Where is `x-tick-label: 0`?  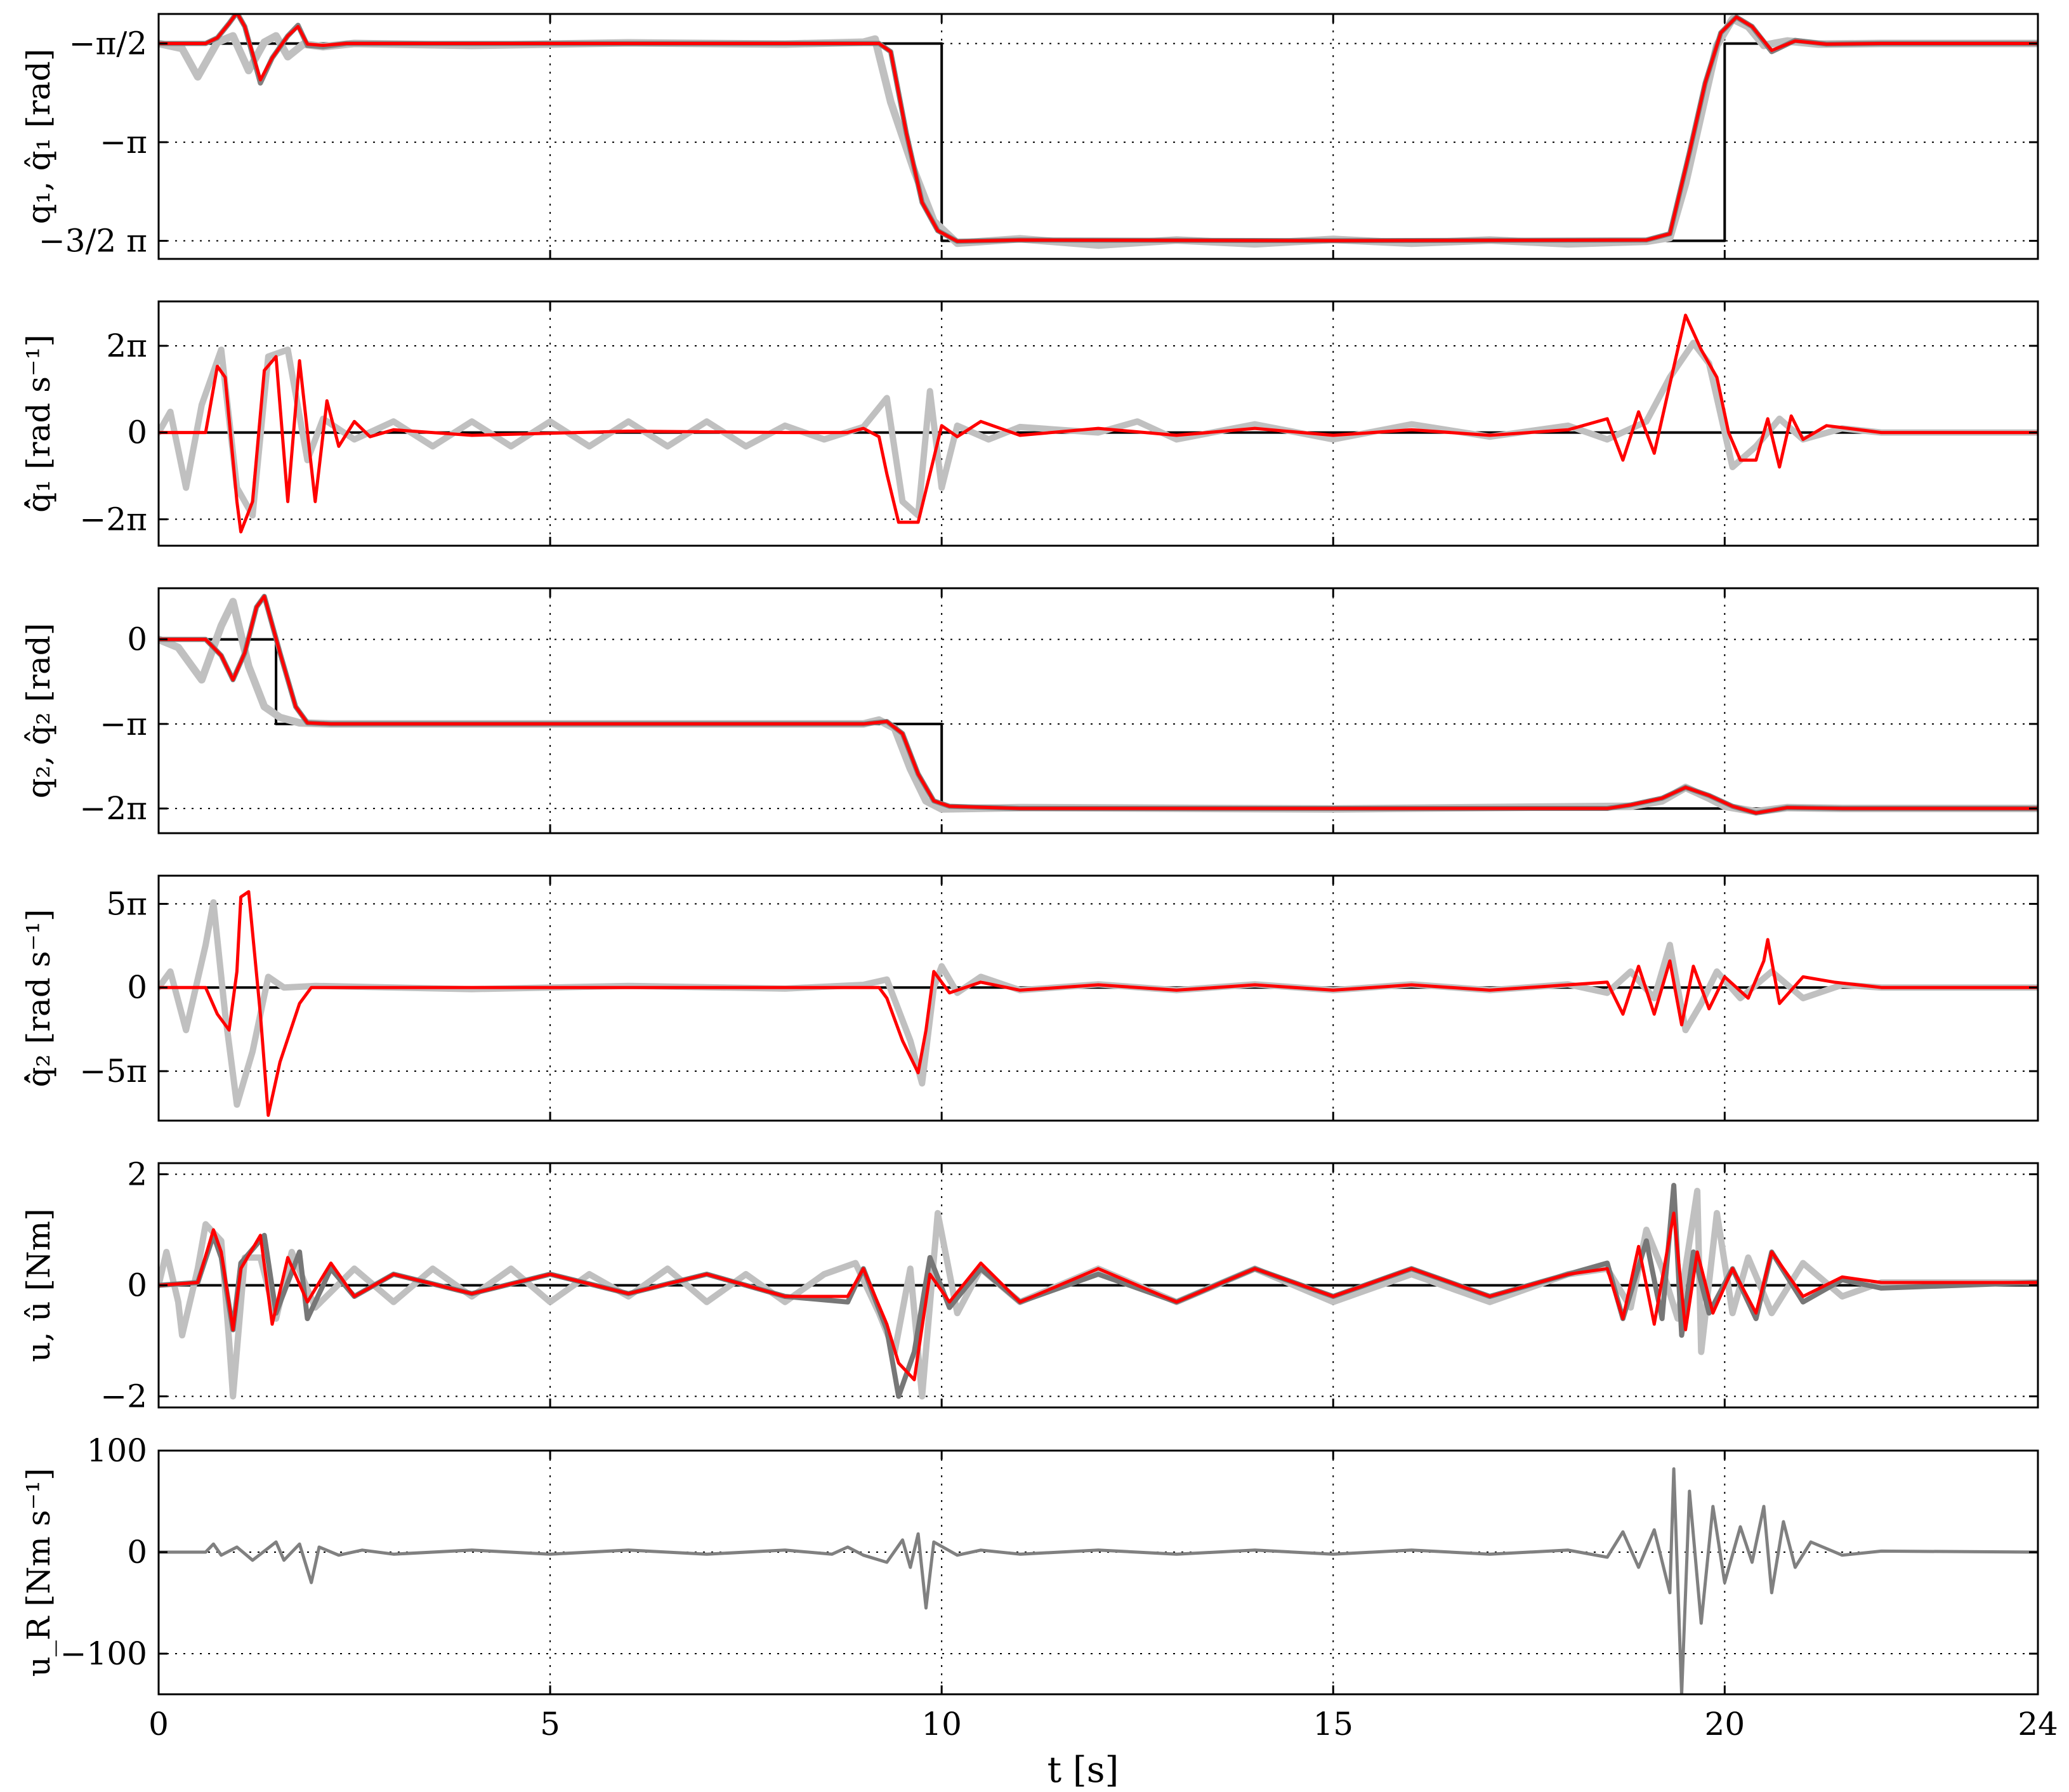
x-tick-label: 0 is located at coordinates (158, 1724).